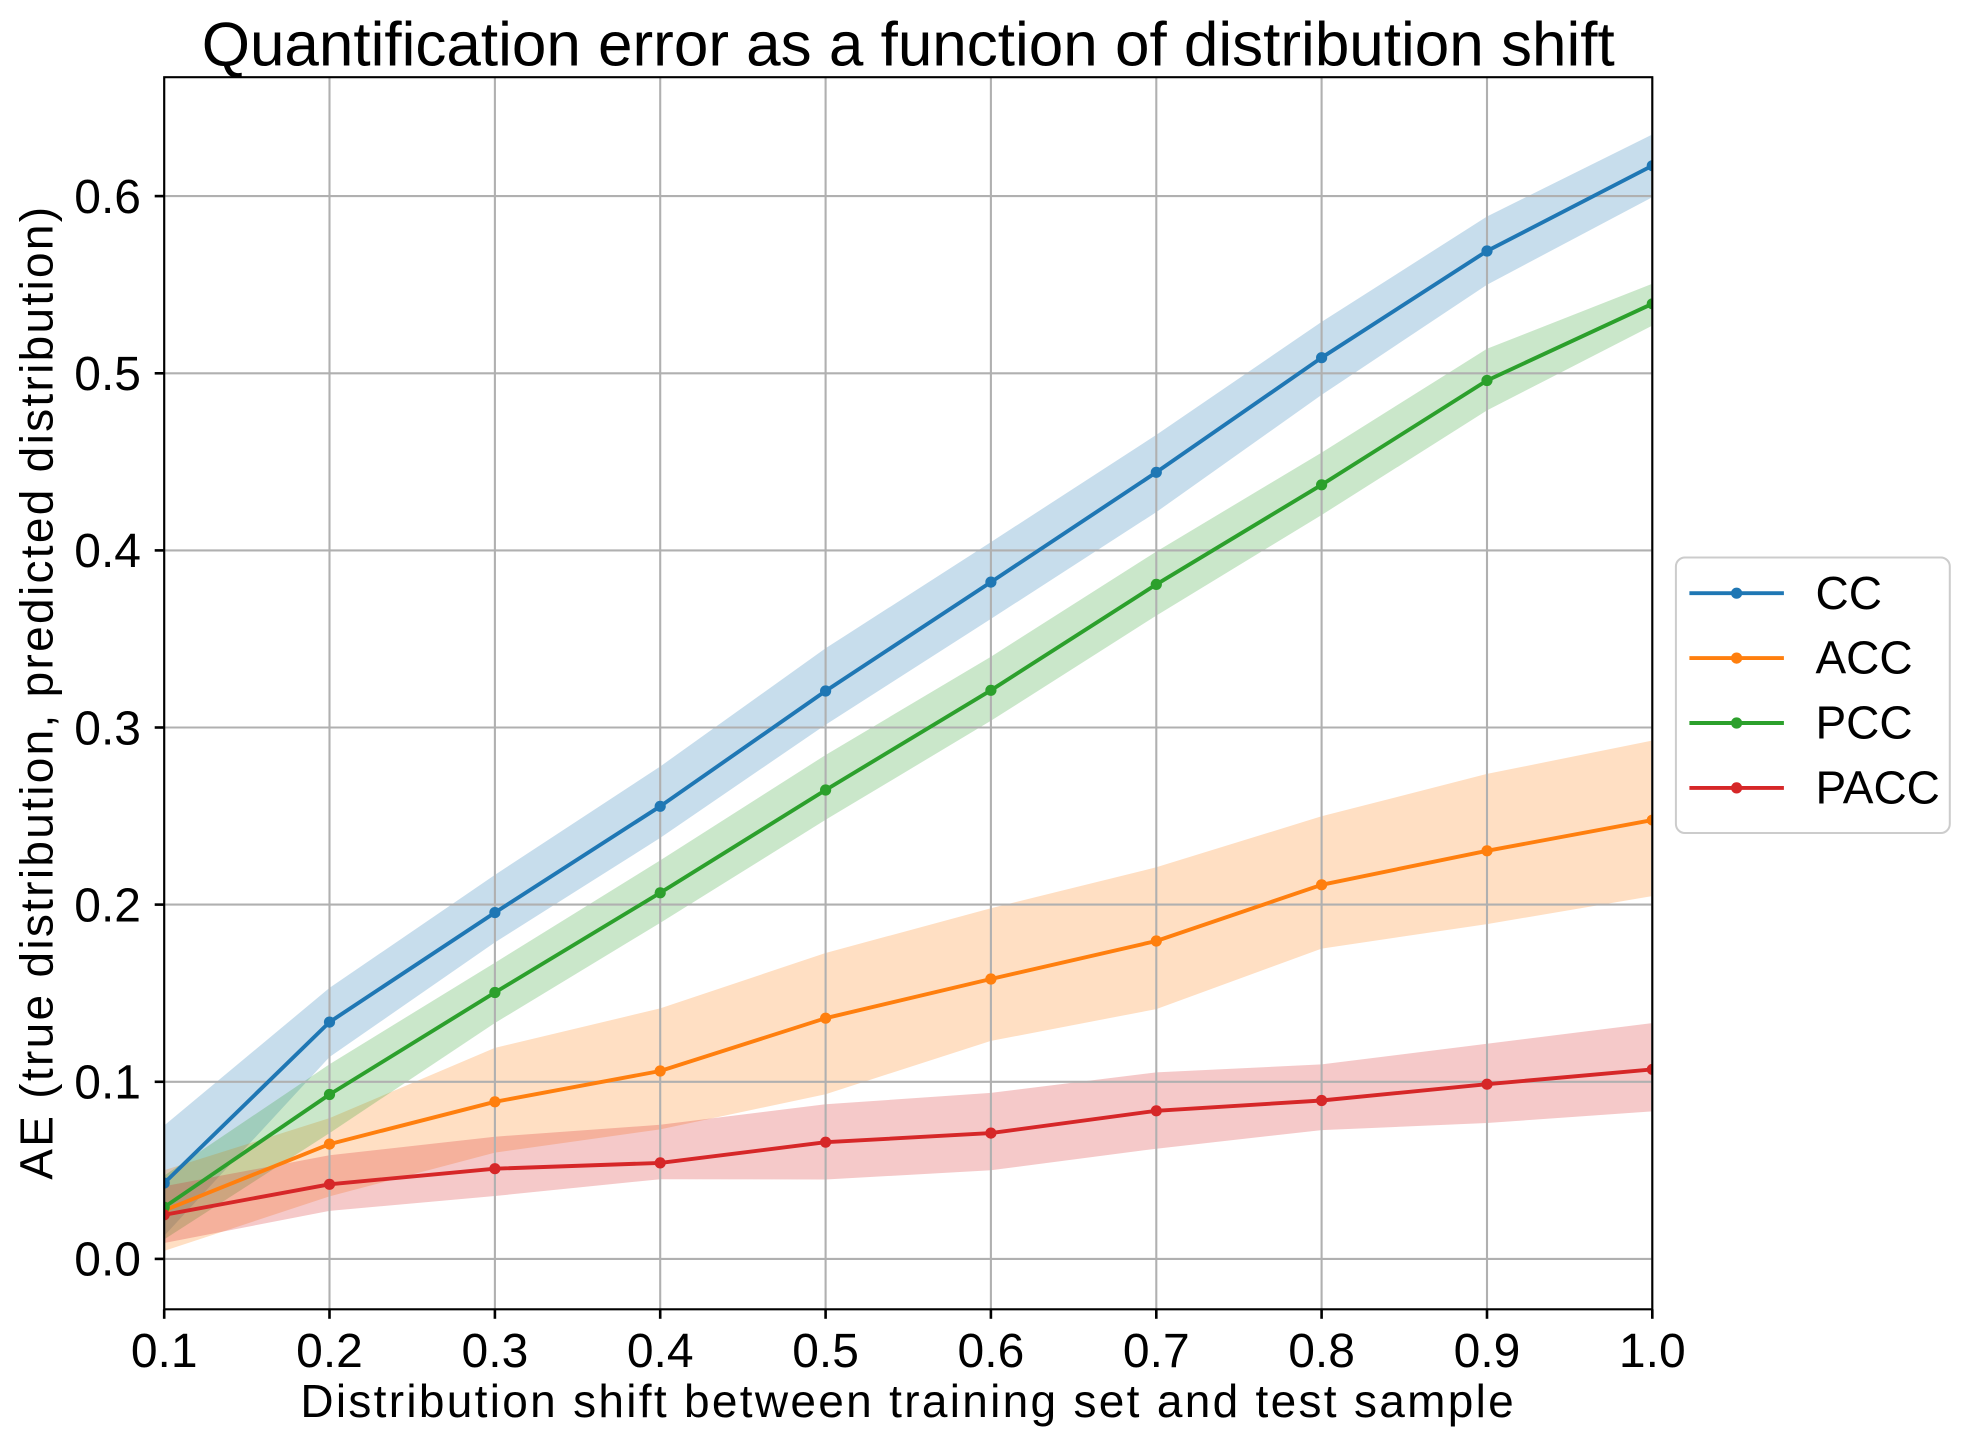 The height and width of the screenshot is (1446, 1969). Describe the element at coordinates (1864, 723) in the screenshot. I see `svg-text: PCC` at that location.